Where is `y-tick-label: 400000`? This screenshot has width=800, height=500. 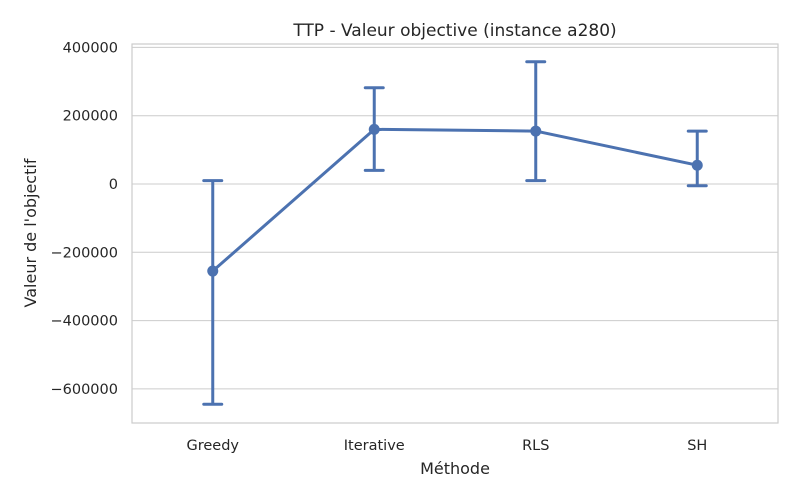 y-tick-label: 400000 is located at coordinates (90, 48).